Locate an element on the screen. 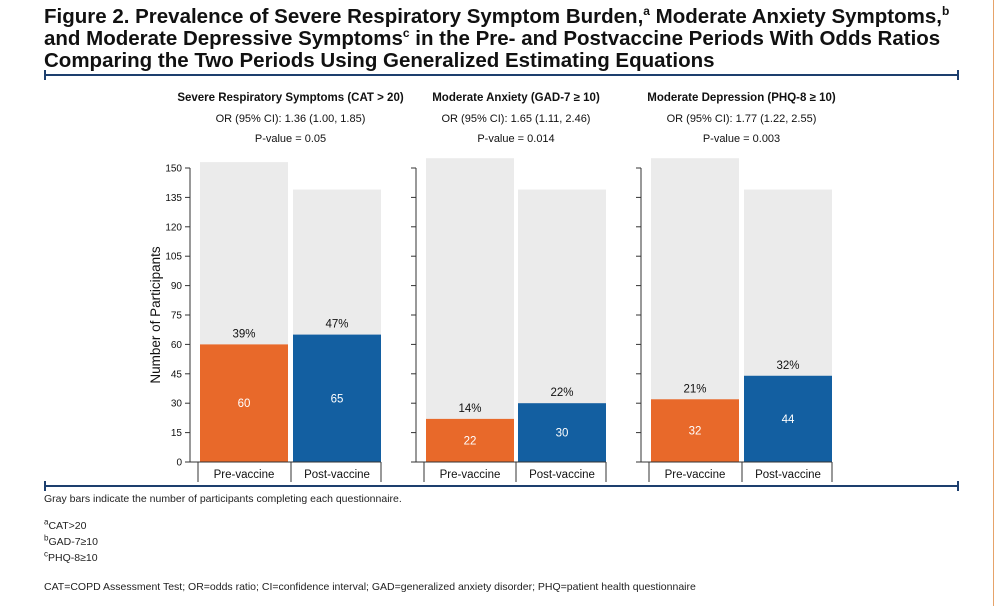  y-tick-label: 75 is located at coordinates (177, 316).